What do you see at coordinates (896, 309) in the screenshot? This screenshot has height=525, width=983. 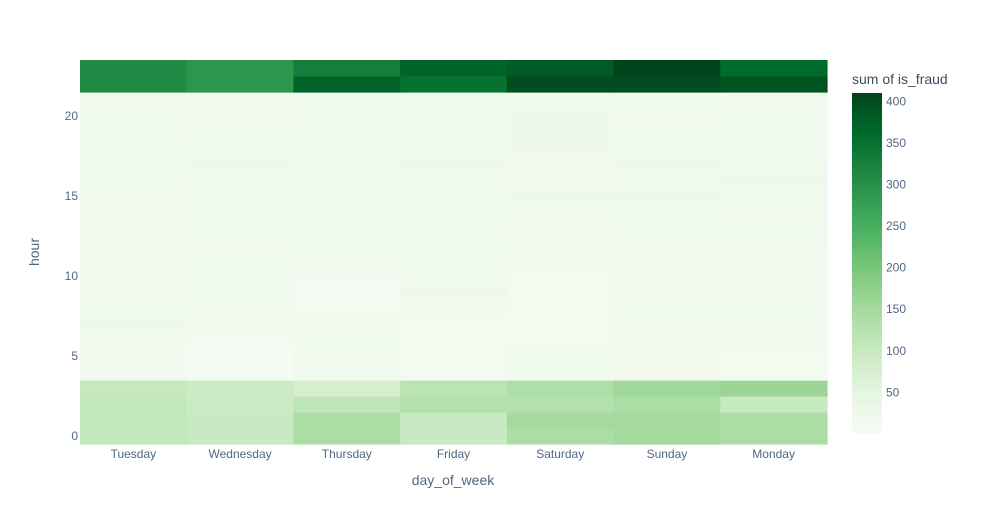 I see `colorbar-tick-label: 150` at bounding box center [896, 309].